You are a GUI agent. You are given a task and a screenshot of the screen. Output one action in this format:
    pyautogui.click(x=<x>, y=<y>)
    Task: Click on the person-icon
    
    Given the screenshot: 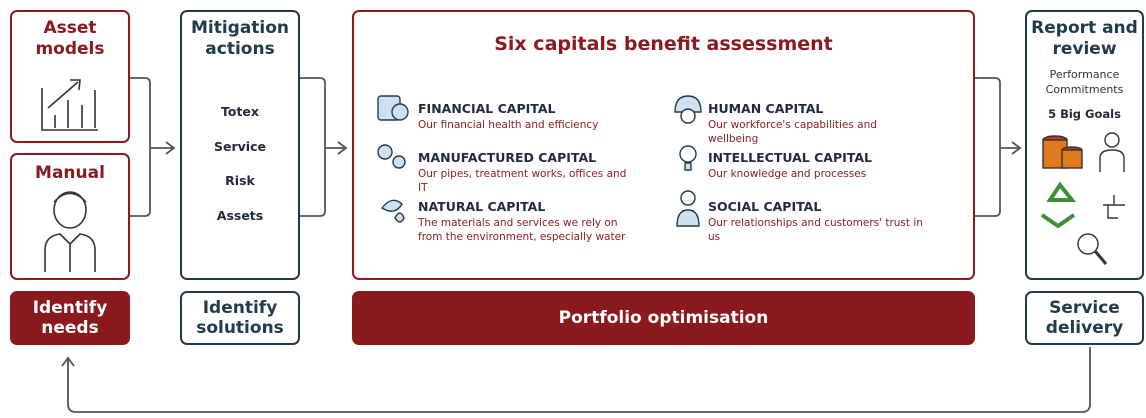 What is the action you would take?
    pyautogui.click(x=70, y=231)
    